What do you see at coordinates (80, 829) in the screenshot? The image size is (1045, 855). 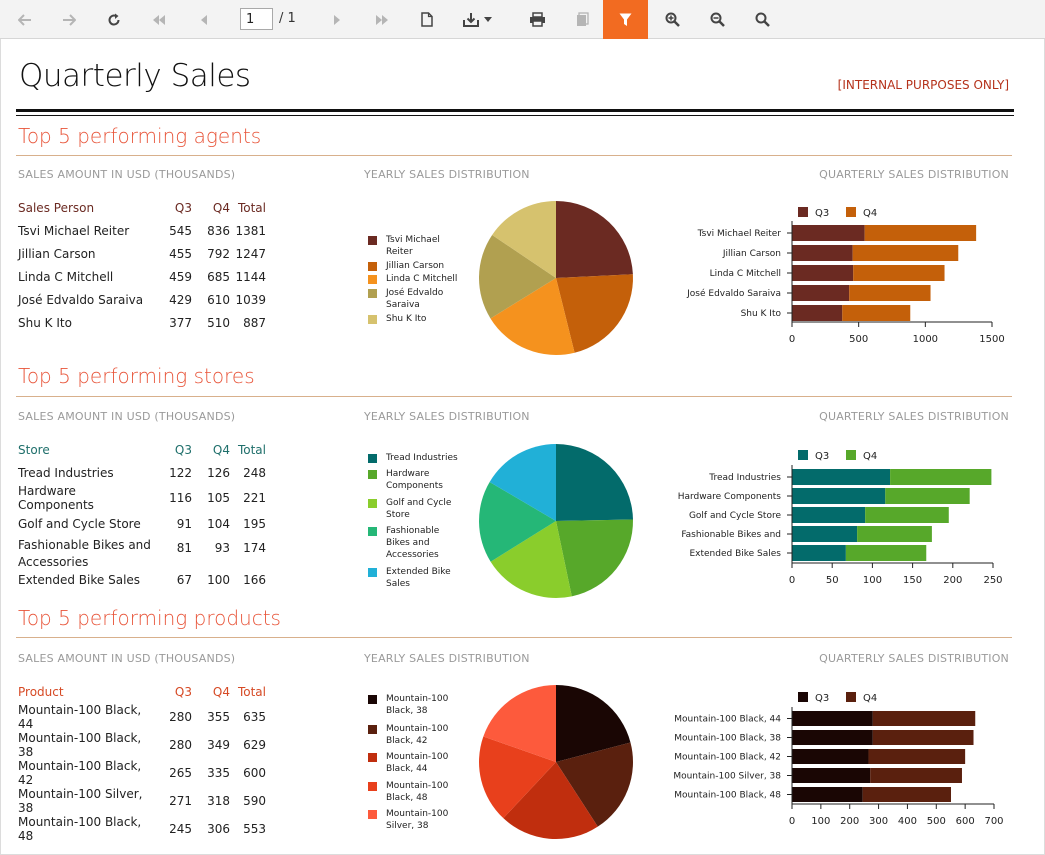 I see `cell-name: Mountain-100 Black, 48` at bounding box center [80, 829].